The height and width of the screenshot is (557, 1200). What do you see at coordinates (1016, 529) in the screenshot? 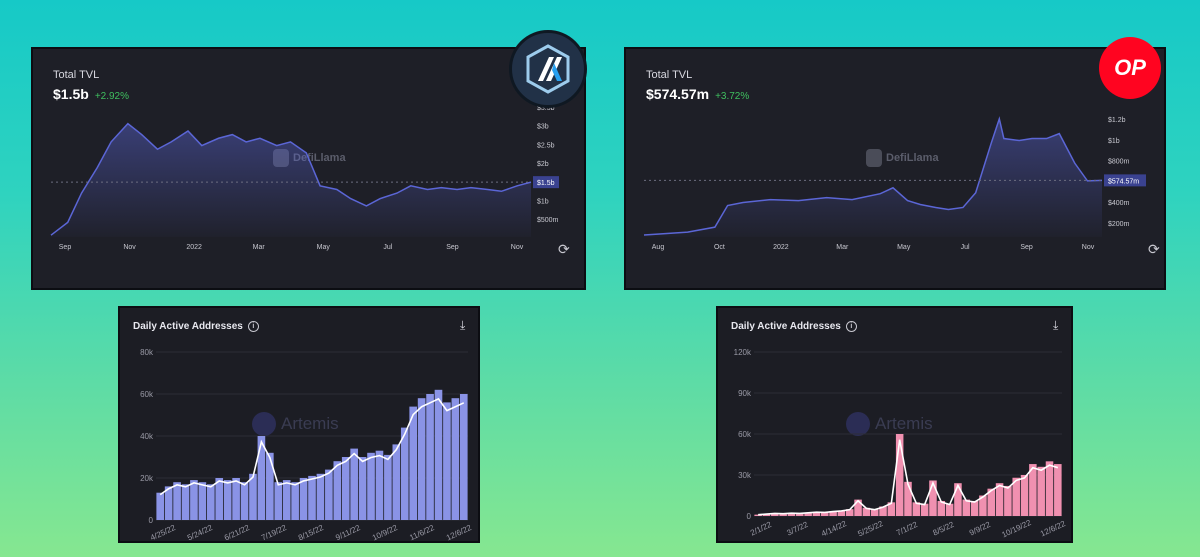
I see `x-tick-label: 10/19/22` at bounding box center [1016, 529].